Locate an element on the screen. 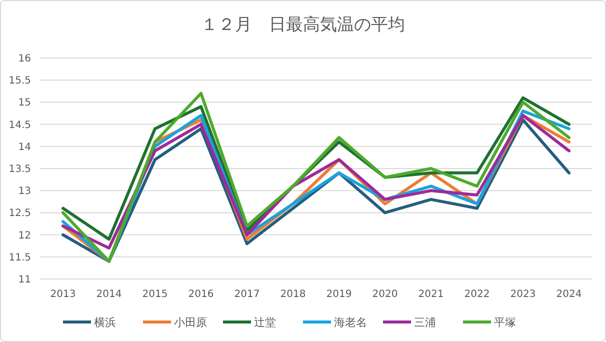 The image size is (606, 342). legend-label: 横浜 is located at coordinates (105, 322).